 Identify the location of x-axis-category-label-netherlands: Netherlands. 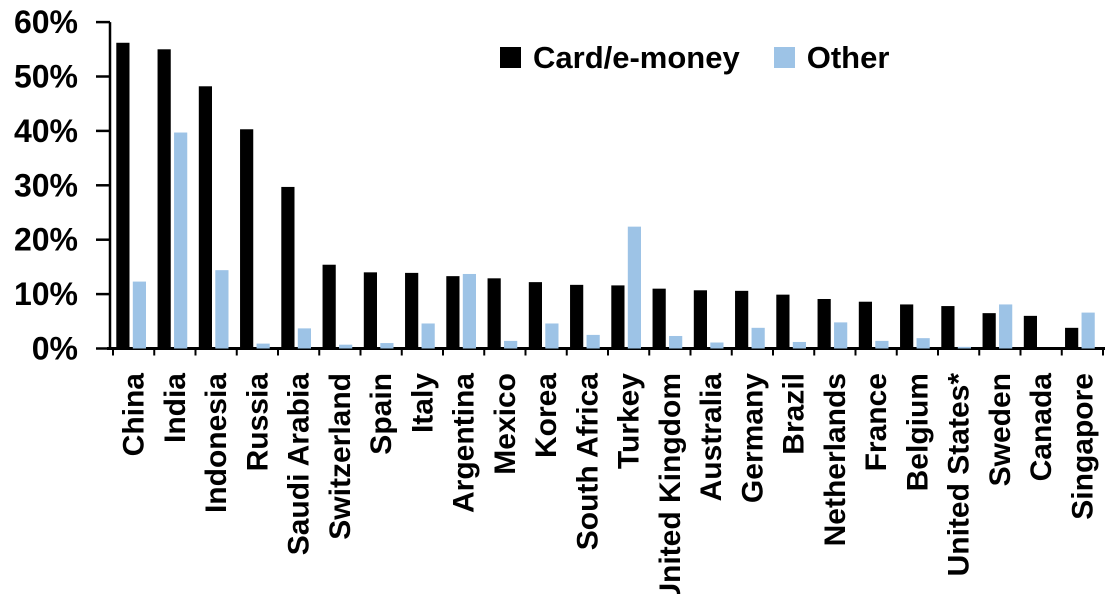
(835, 459).